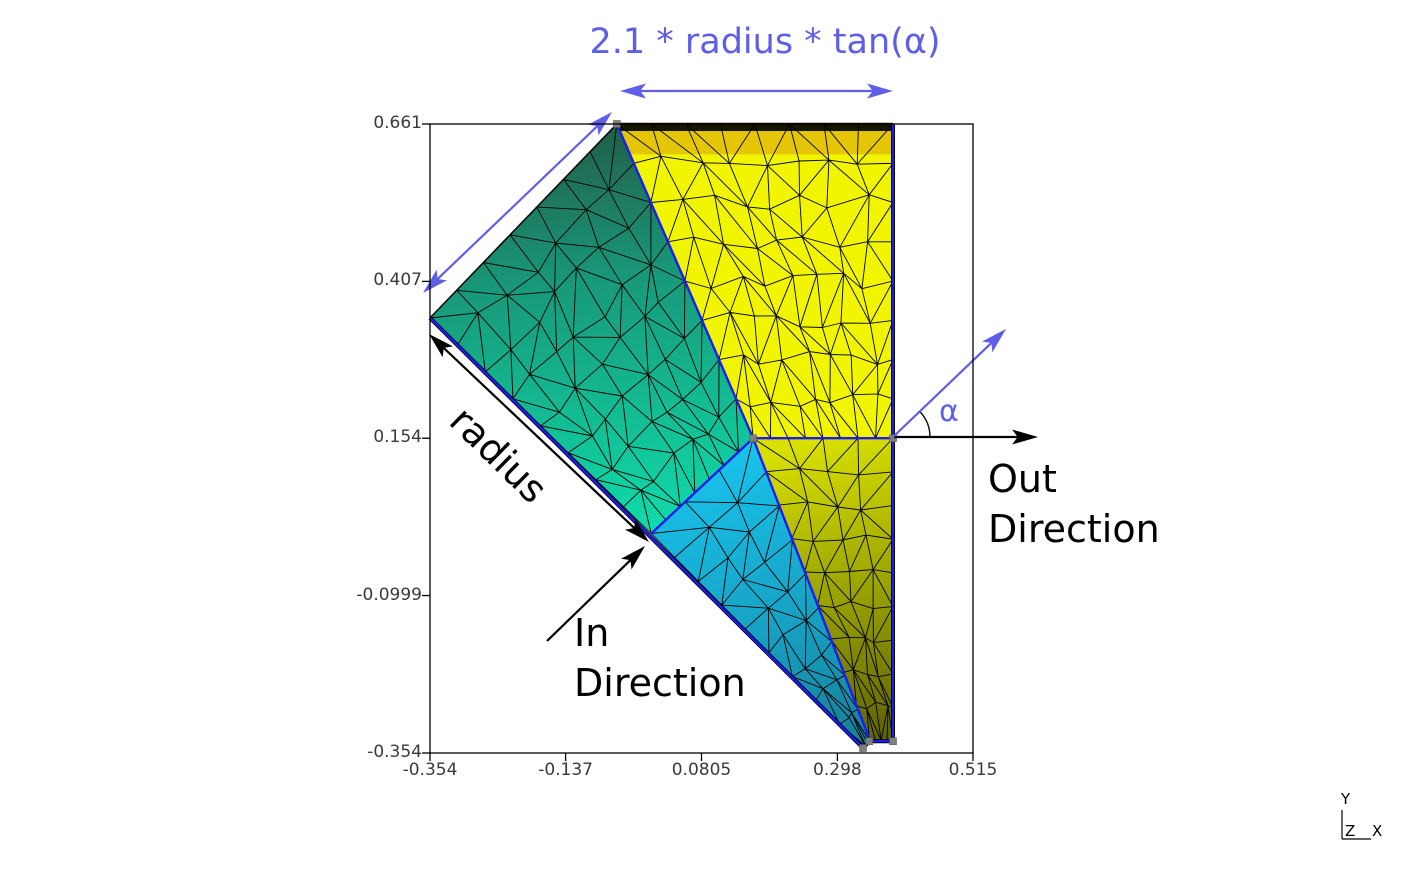 The image size is (1403, 881). I want to click on y-tick-label: 0.154, so click(397, 437).